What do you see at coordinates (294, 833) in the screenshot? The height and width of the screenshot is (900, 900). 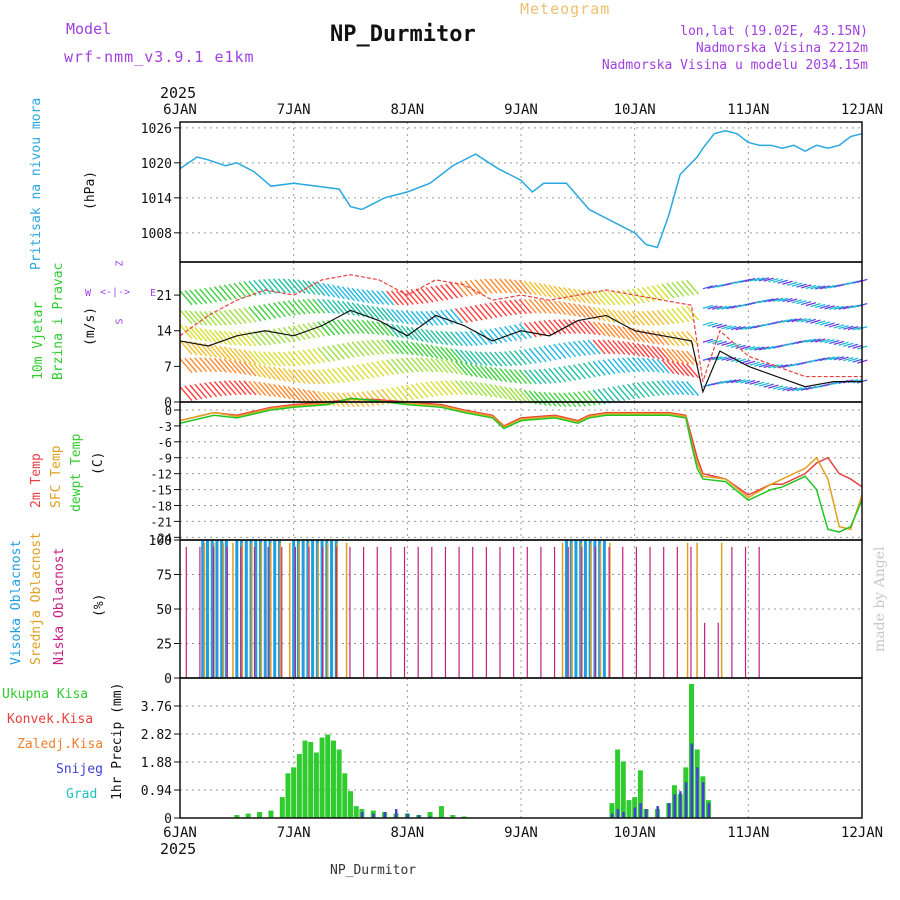 I see `date-tick-bottom: 7JAN` at bounding box center [294, 833].